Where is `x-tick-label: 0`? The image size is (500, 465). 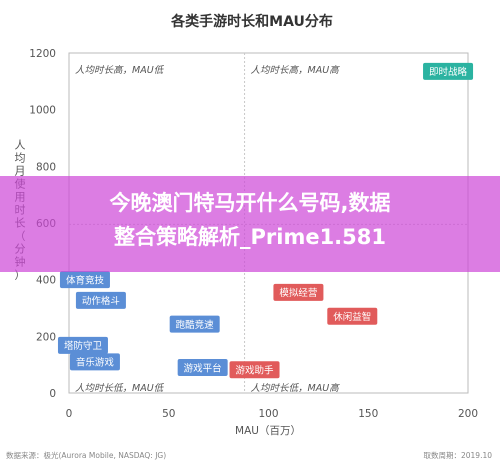
x-tick-label: 0 is located at coordinates (69, 414).